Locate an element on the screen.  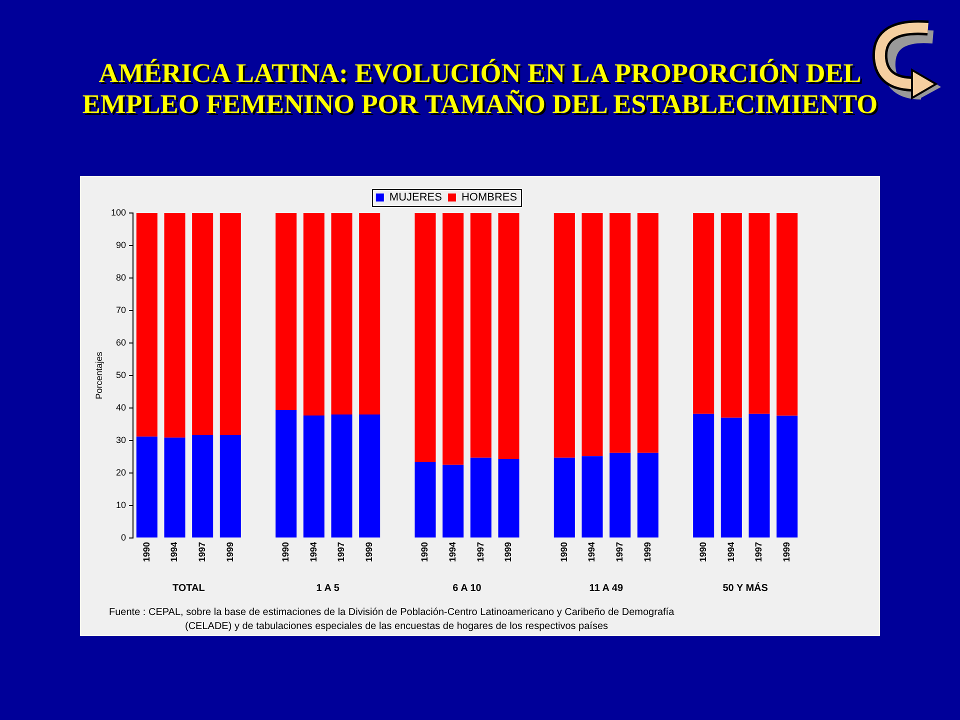
legend-label: HOMBRES is located at coordinates (489, 198).